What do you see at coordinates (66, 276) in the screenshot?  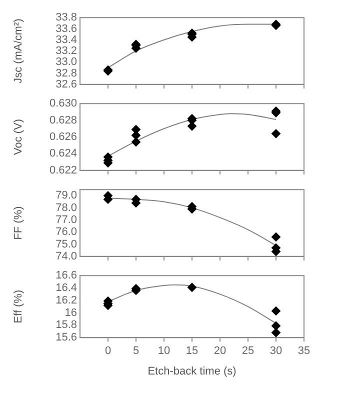 I see `y-tick-label: 16.6` at bounding box center [66, 276].